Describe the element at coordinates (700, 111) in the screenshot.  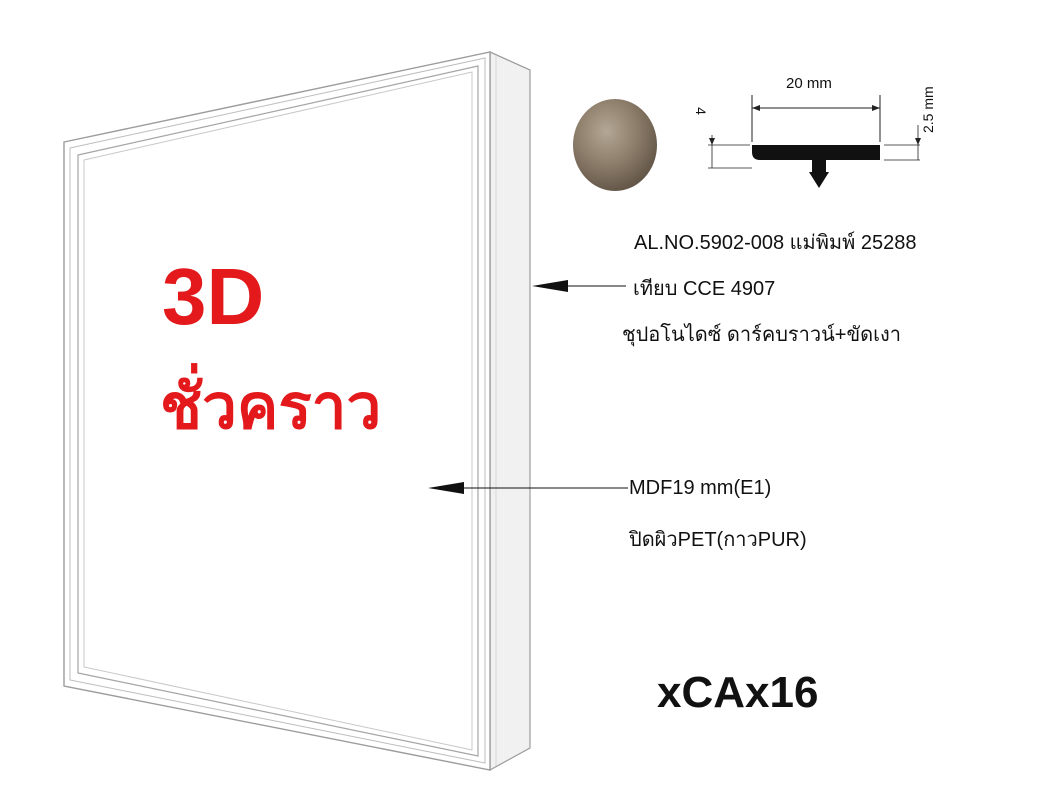
I see `dim-left-label: 4` at that location.